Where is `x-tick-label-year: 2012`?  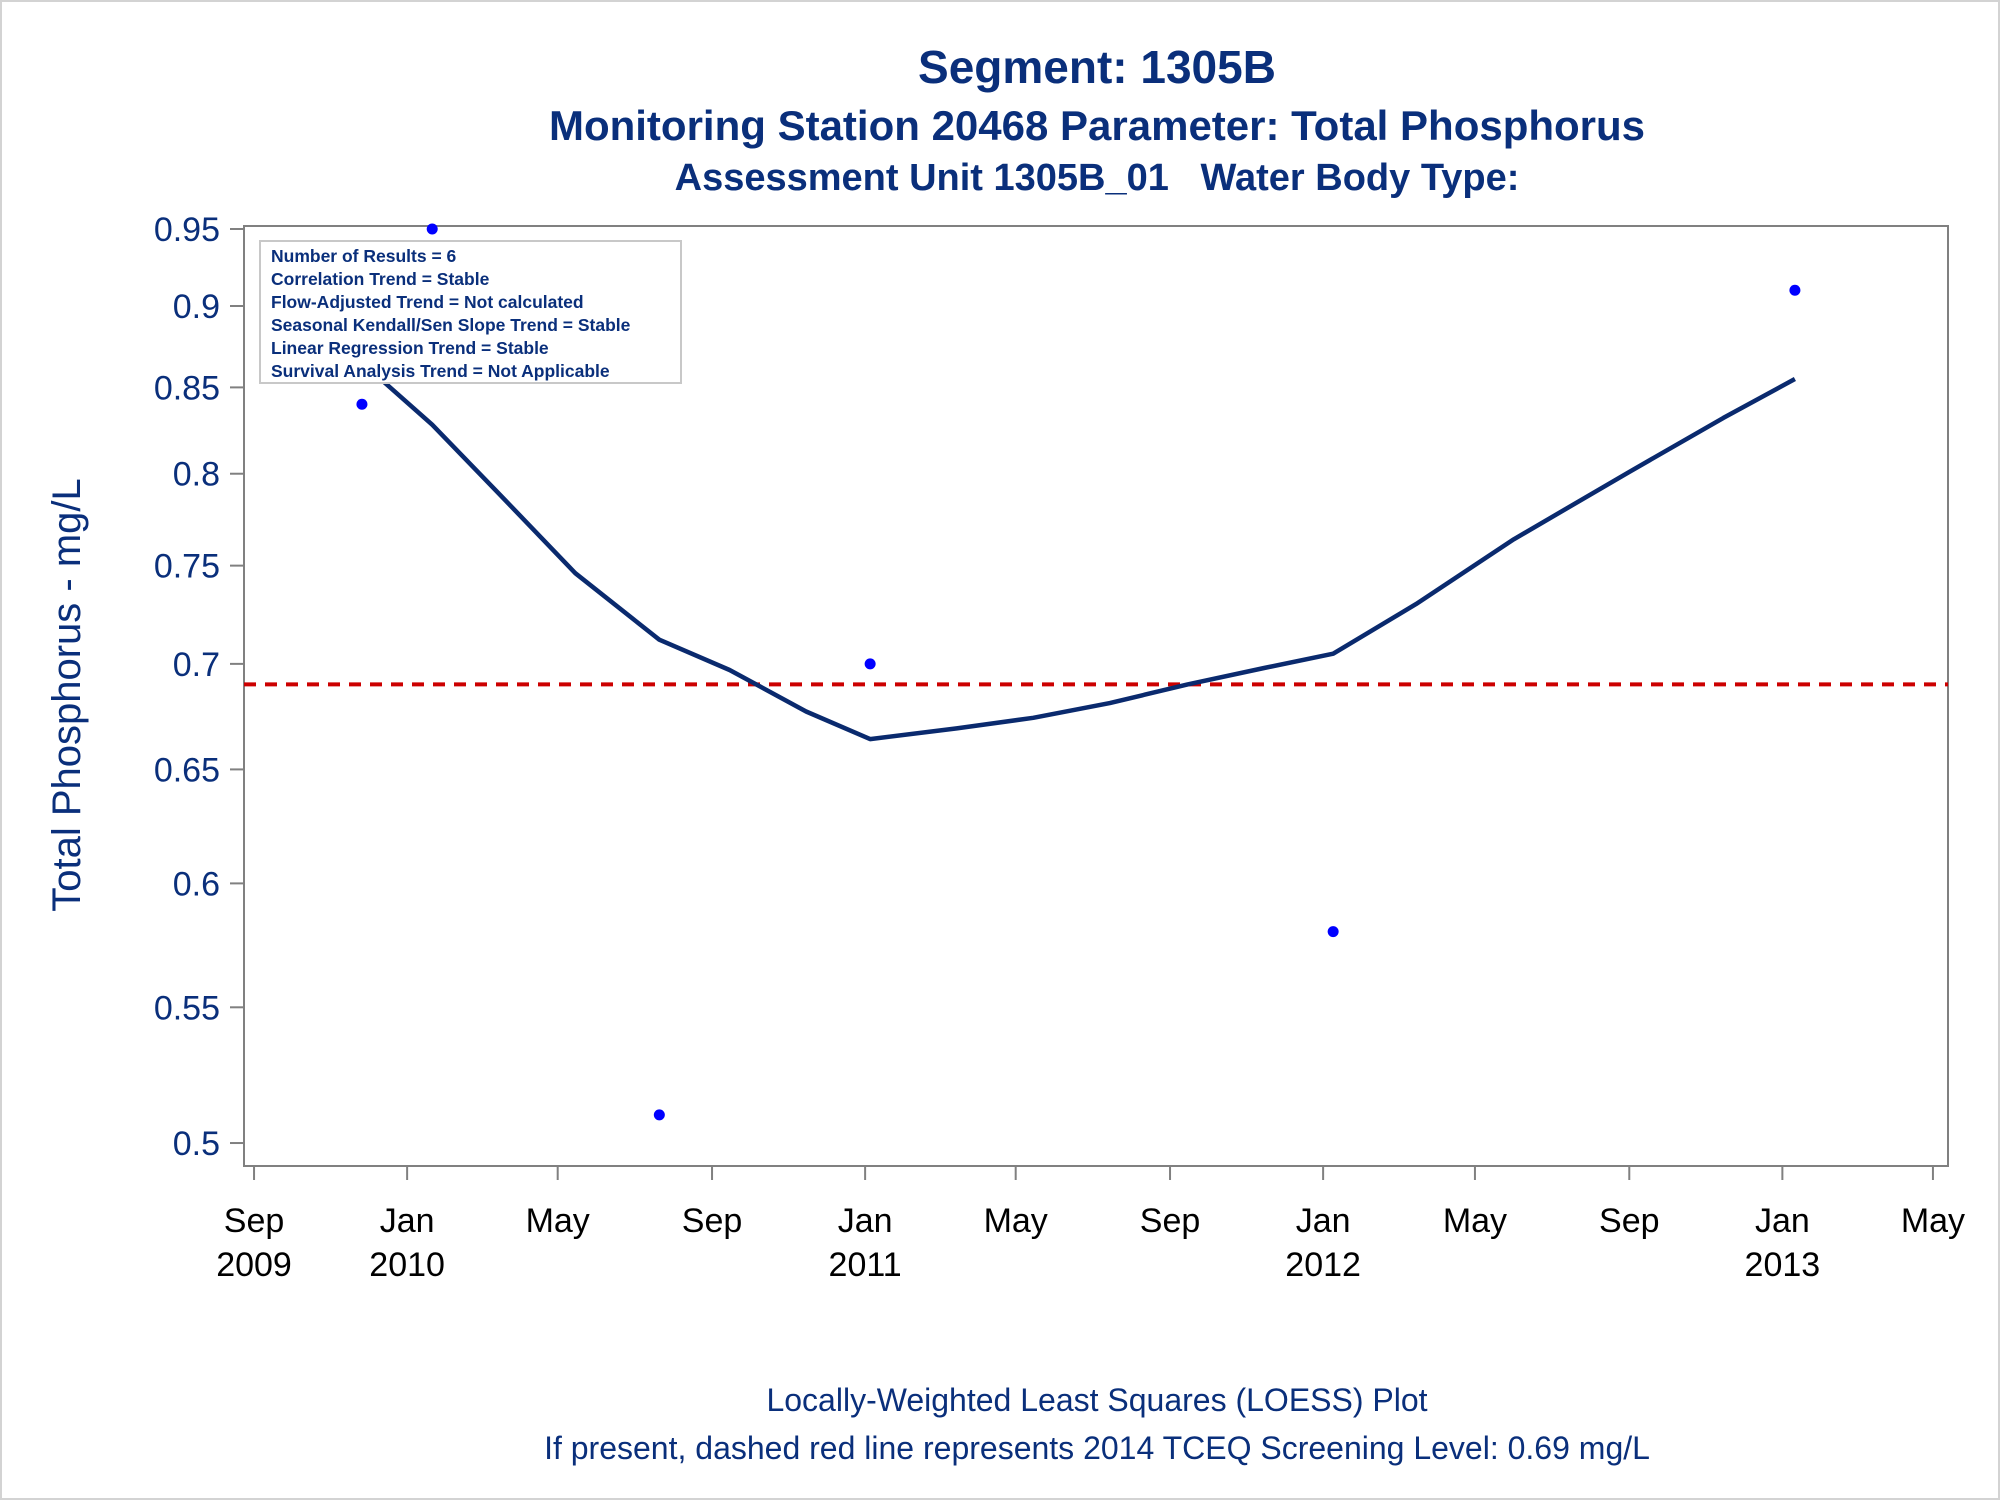 x-tick-label-year: 2012 is located at coordinates (1323, 1265).